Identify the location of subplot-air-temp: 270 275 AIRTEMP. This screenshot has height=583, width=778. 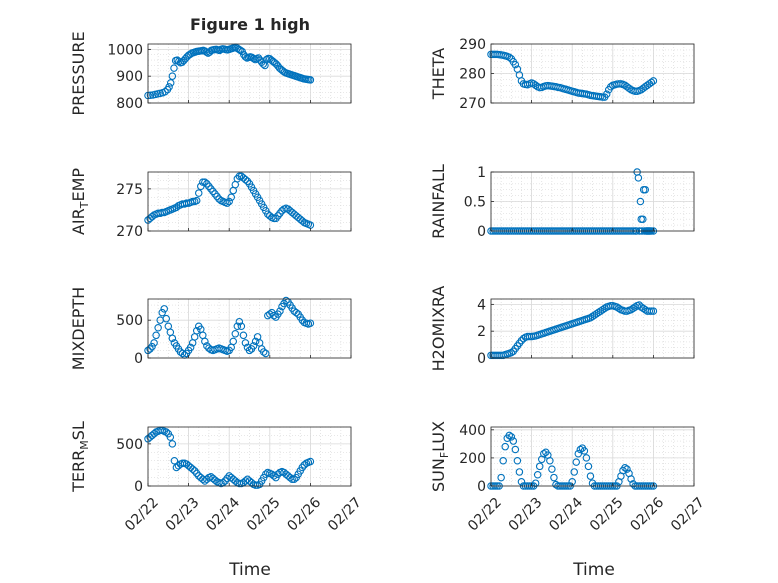
(210, 204).